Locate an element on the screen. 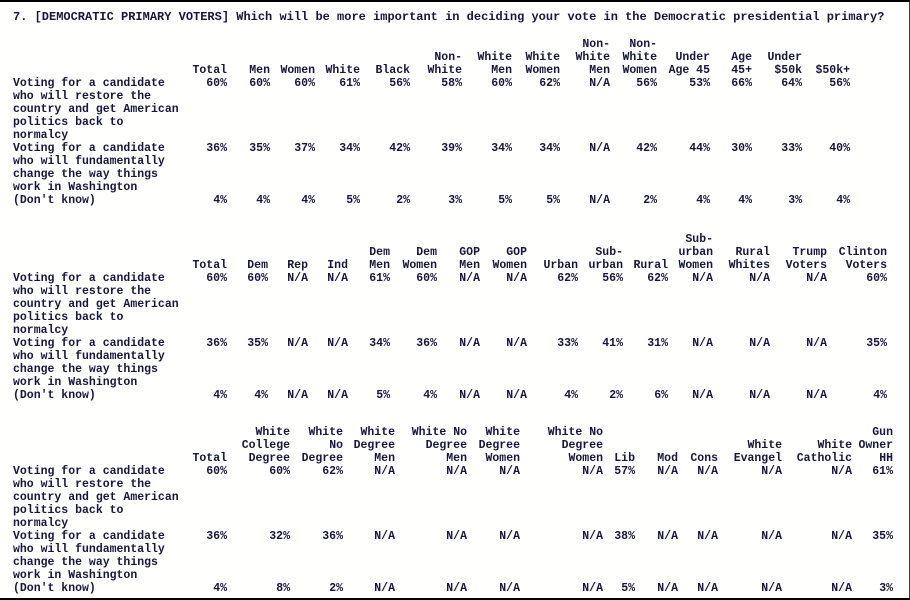 The height and width of the screenshot is (600, 910). data-cell: 61% is located at coordinates (349, 83).